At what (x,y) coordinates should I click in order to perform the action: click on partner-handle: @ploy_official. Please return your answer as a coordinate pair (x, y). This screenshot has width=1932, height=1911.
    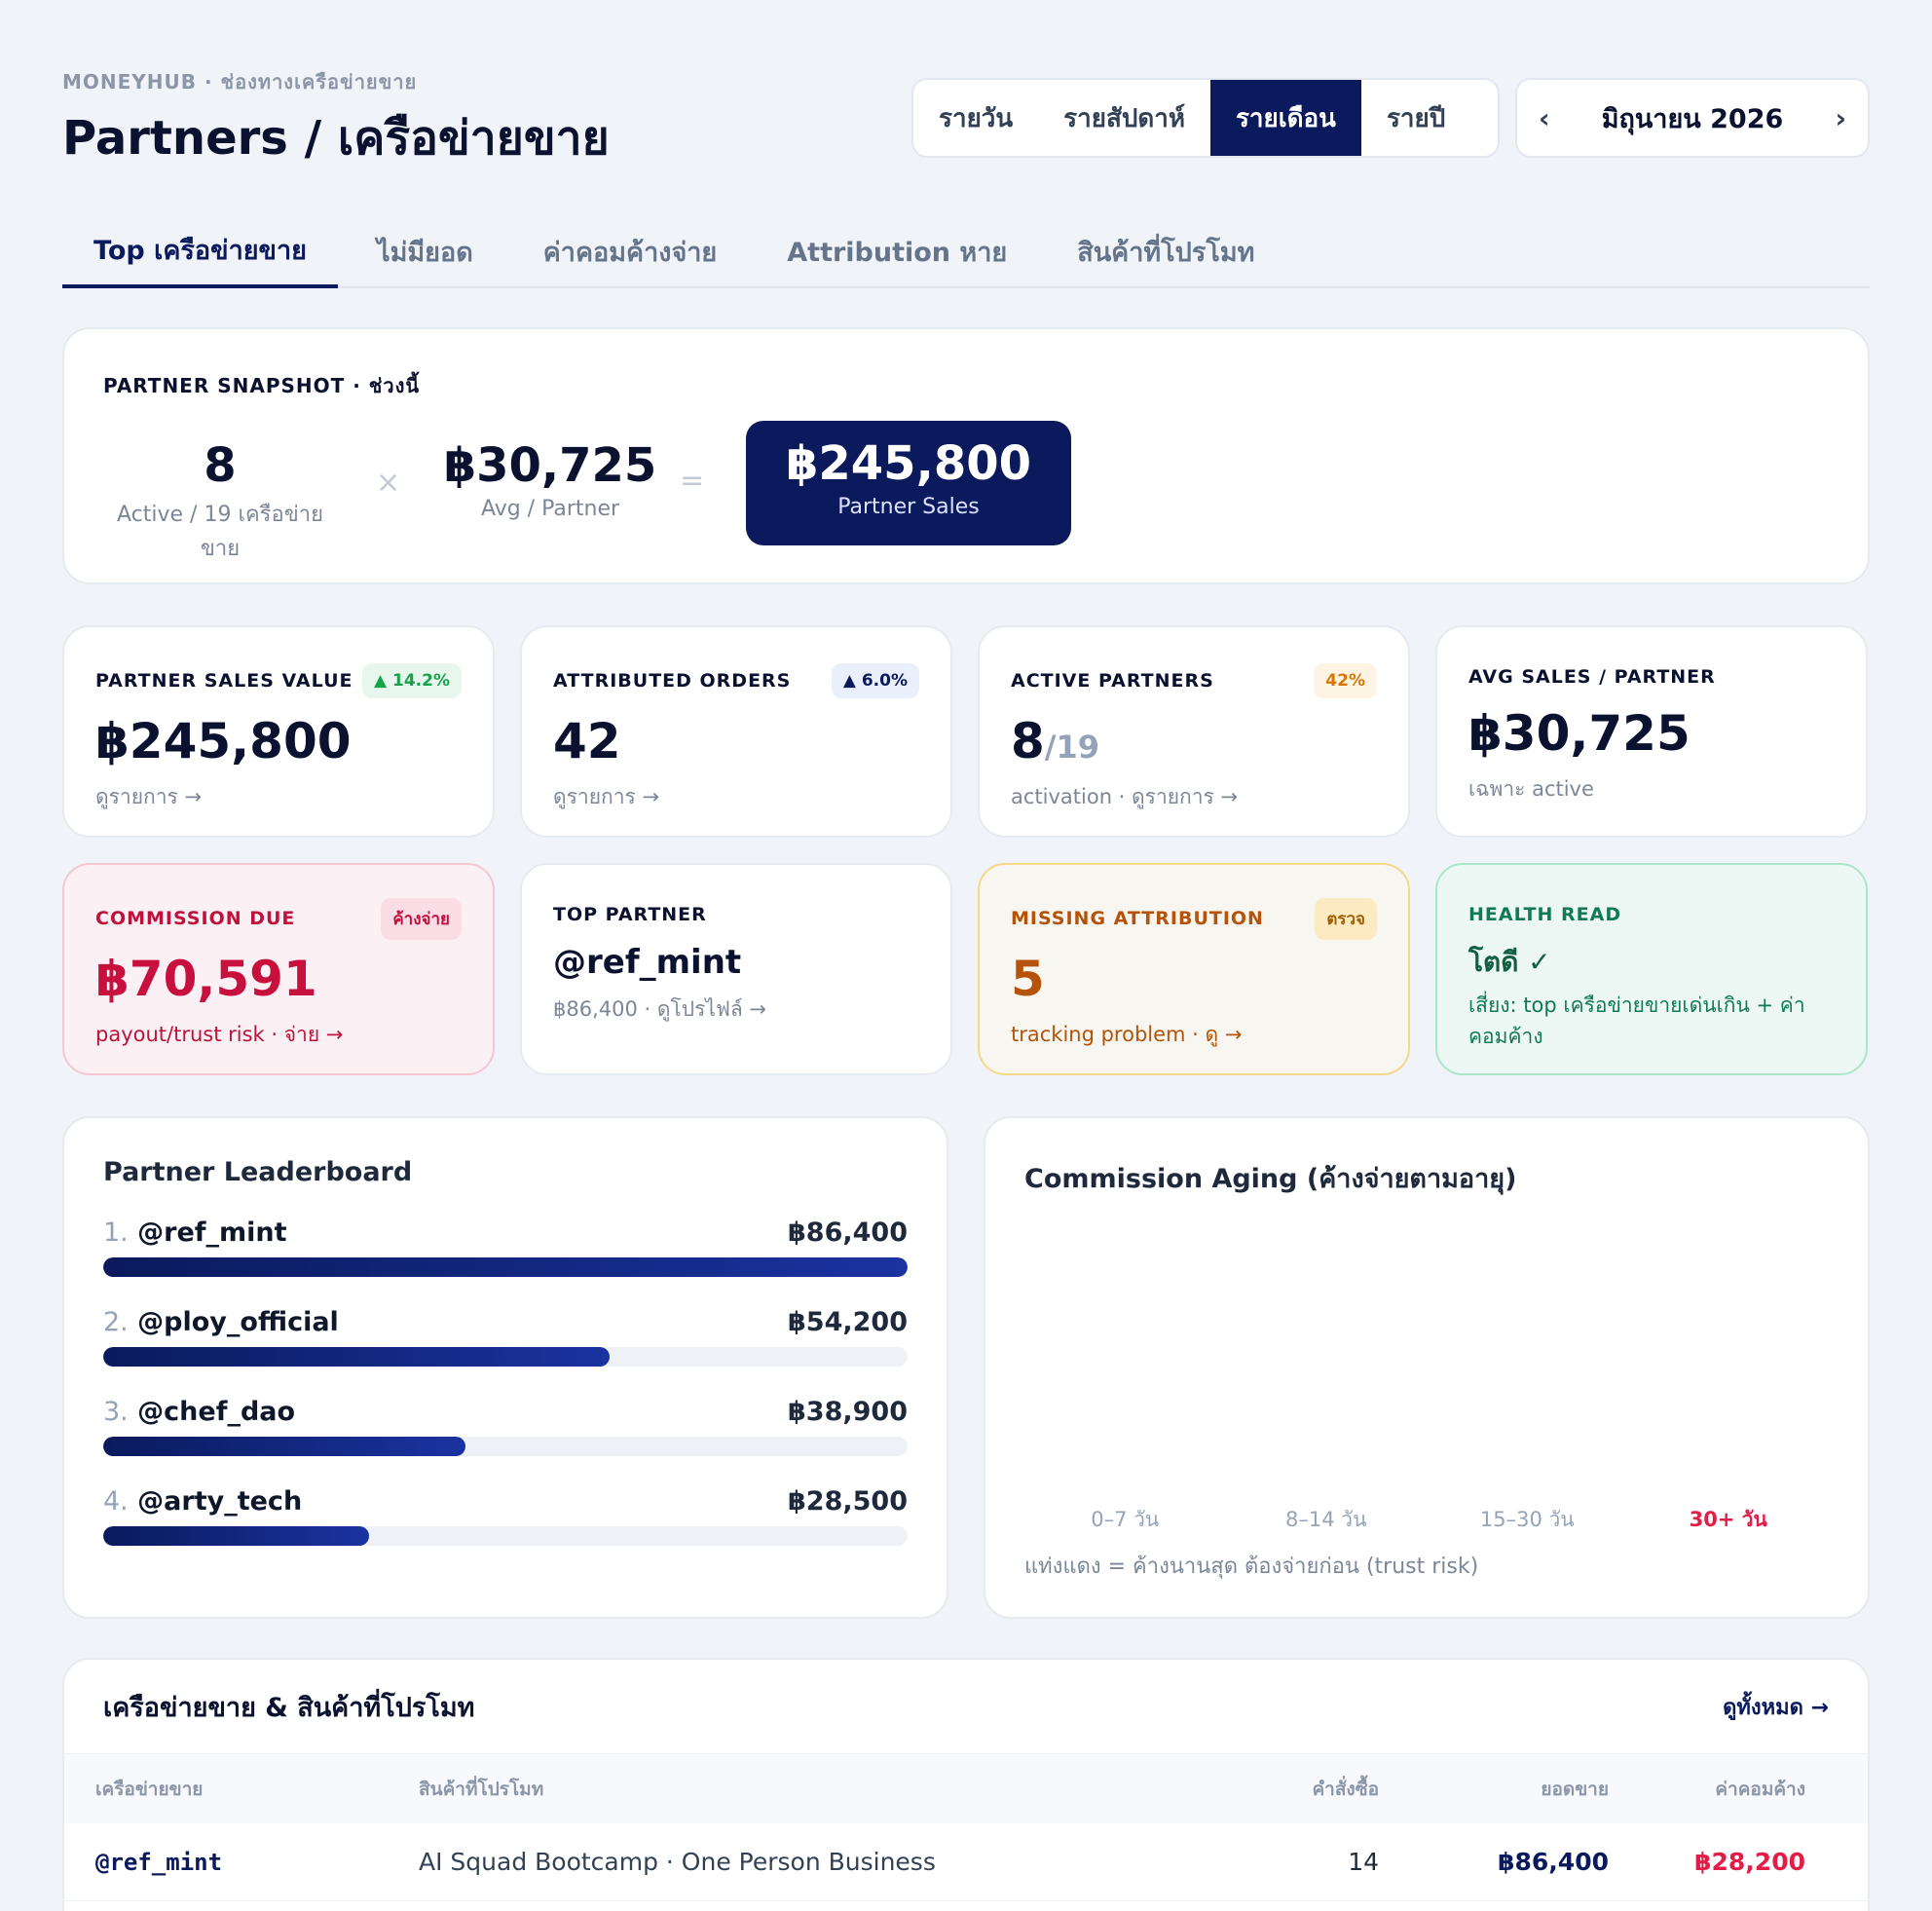
    Looking at the image, I should click on (238, 1322).